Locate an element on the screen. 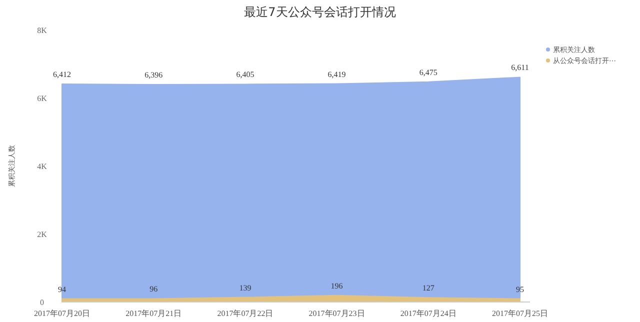  data-label: 6,611 is located at coordinates (520, 67).